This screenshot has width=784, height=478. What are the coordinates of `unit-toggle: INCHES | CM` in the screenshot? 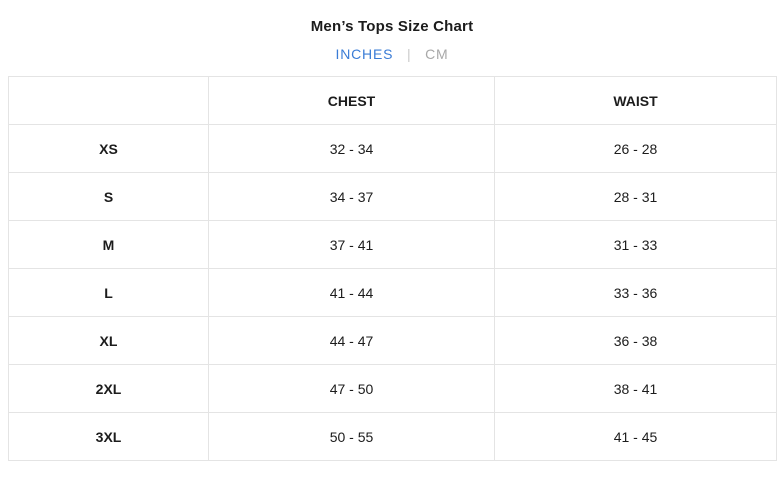 It's located at (392, 54).